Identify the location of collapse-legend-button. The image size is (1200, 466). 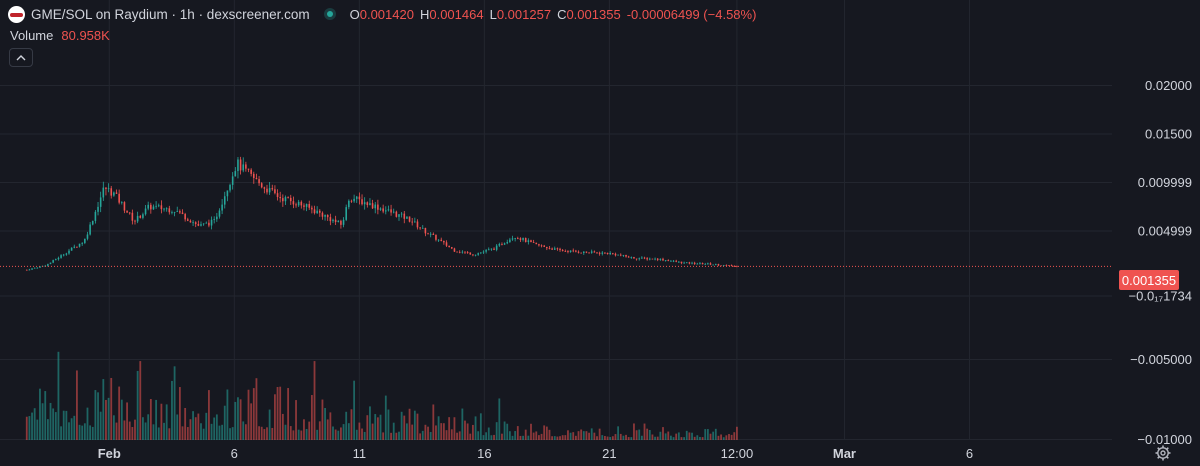
(21, 57).